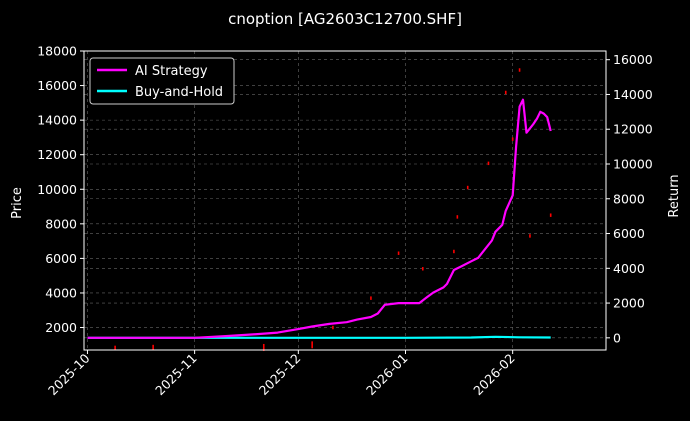 Image resolution: width=690 pixels, height=421 pixels. Describe the element at coordinates (61, 327) in the screenshot. I see `y-tick-label: 2000` at that location.